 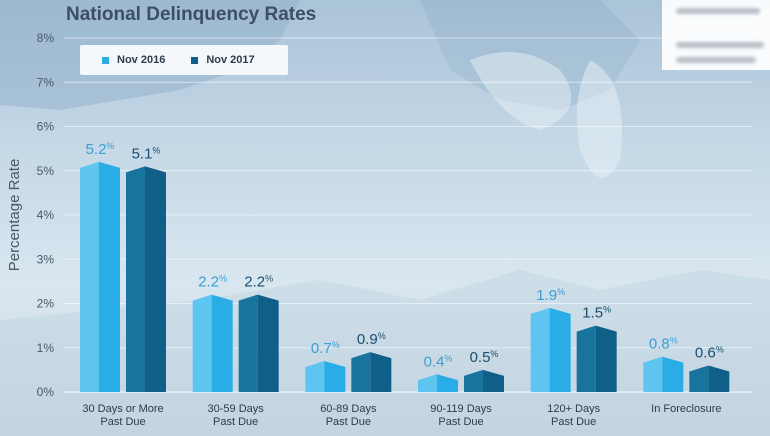 What do you see at coordinates (348, 415) in the screenshot?
I see `x-tick-label: 60-89 Days Past Due` at bounding box center [348, 415].